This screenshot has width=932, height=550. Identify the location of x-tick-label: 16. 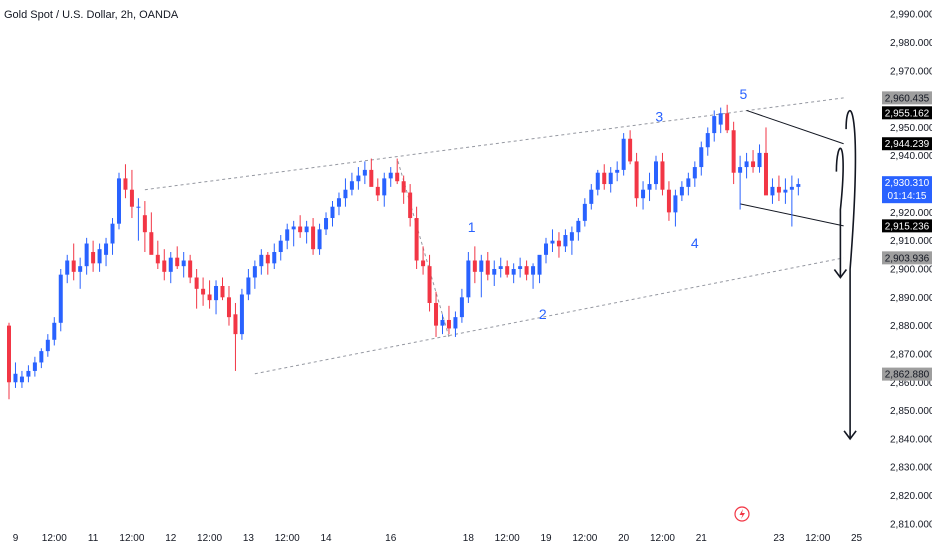
(391, 538).